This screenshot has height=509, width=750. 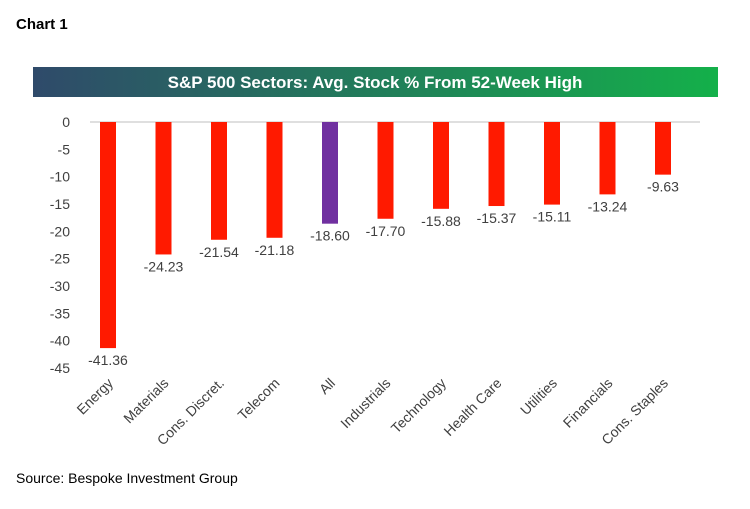 What do you see at coordinates (385, 170) in the screenshot?
I see `bar-industrials` at bounding box center [385, 170].